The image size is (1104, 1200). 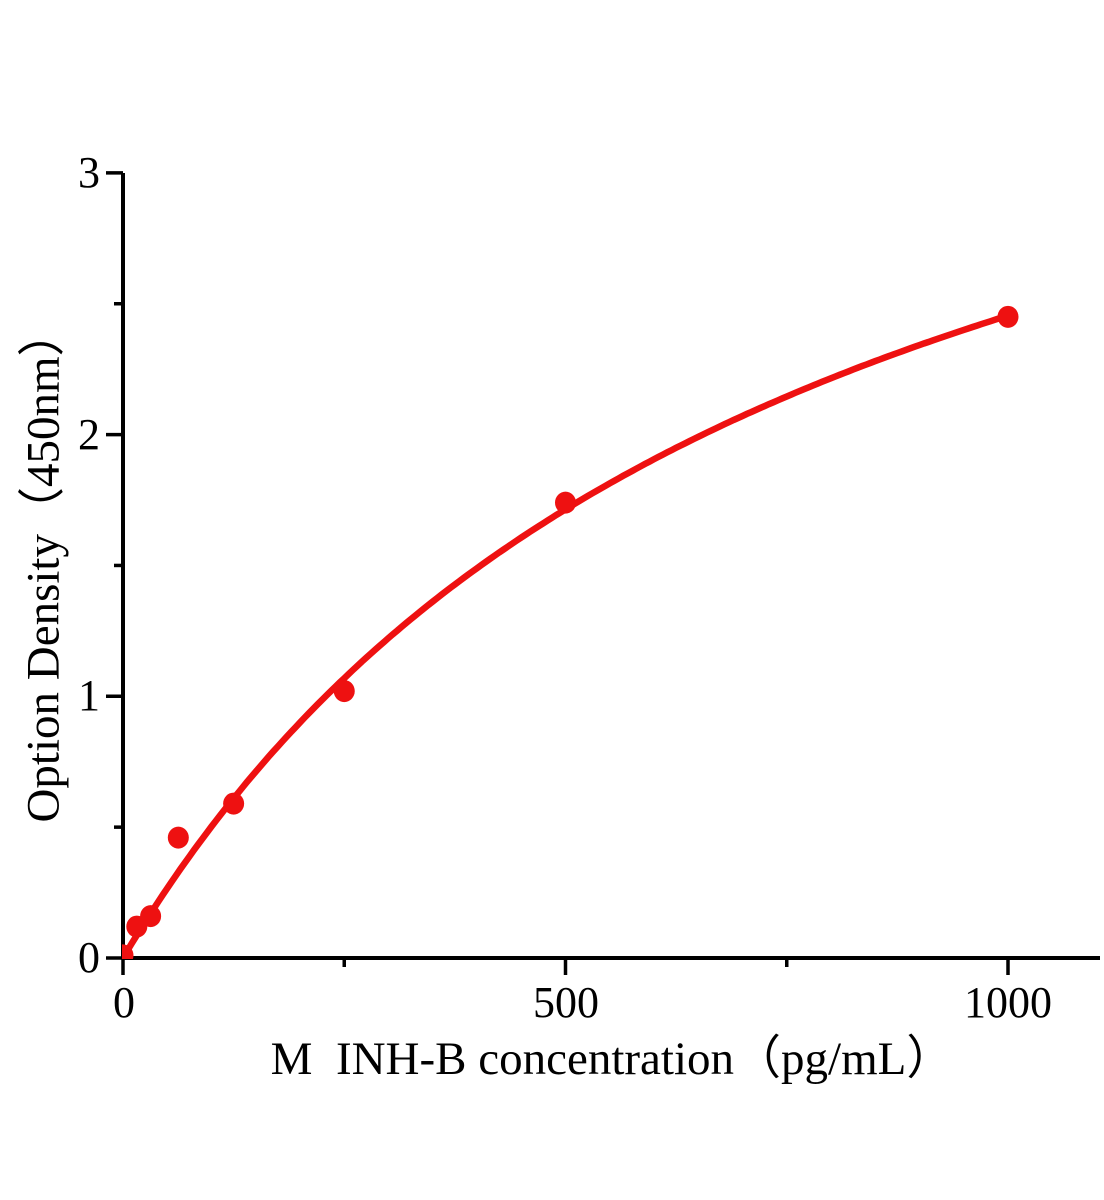 What do you see at coordinates (89, 957) in the screenshot?
I see `y-tick-label-0: 0` at bounding box center [89, 957].